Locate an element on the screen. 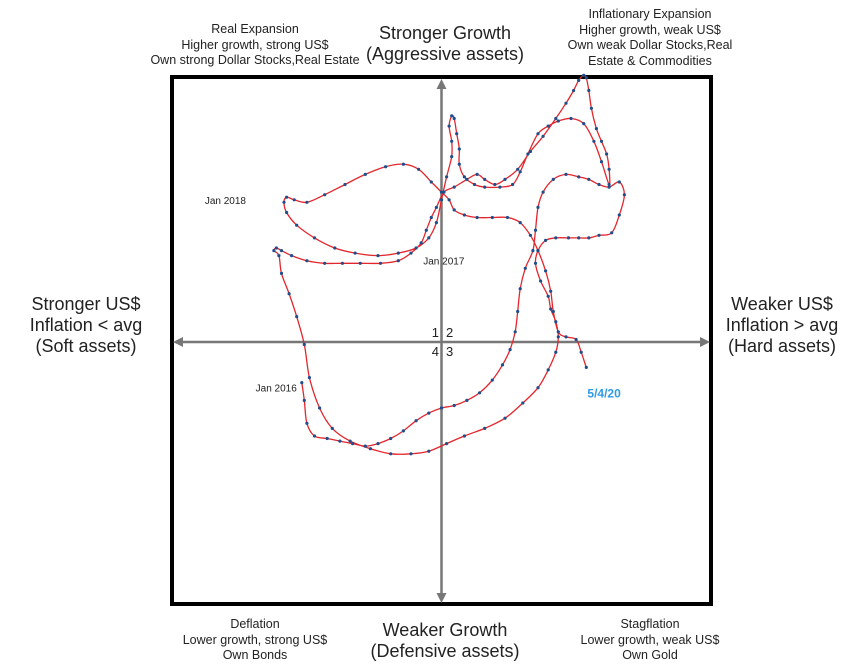 Image resolution: width=850 pixels, height=666 pixels. right-axis-title-line-1: Weaker US$ is located at coordinates (782, 304).